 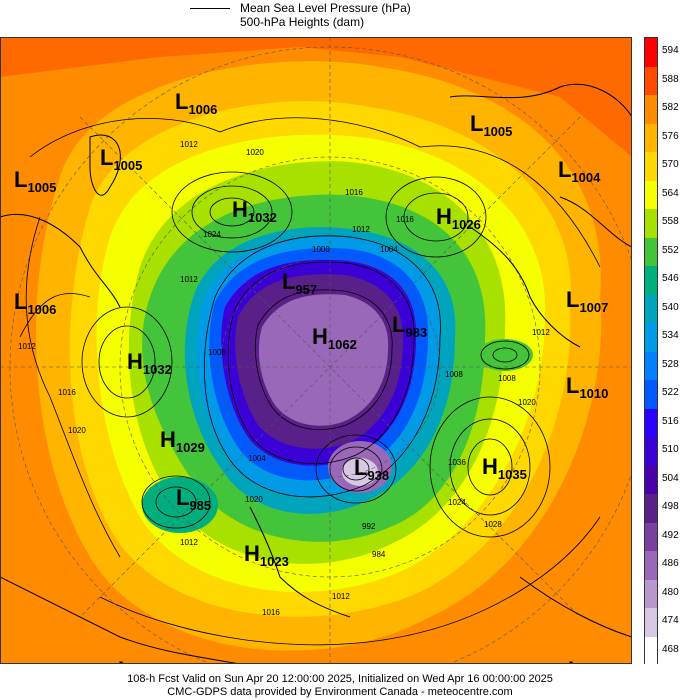 I want to click on contour-line-symbol, so click(x=210, y=9).